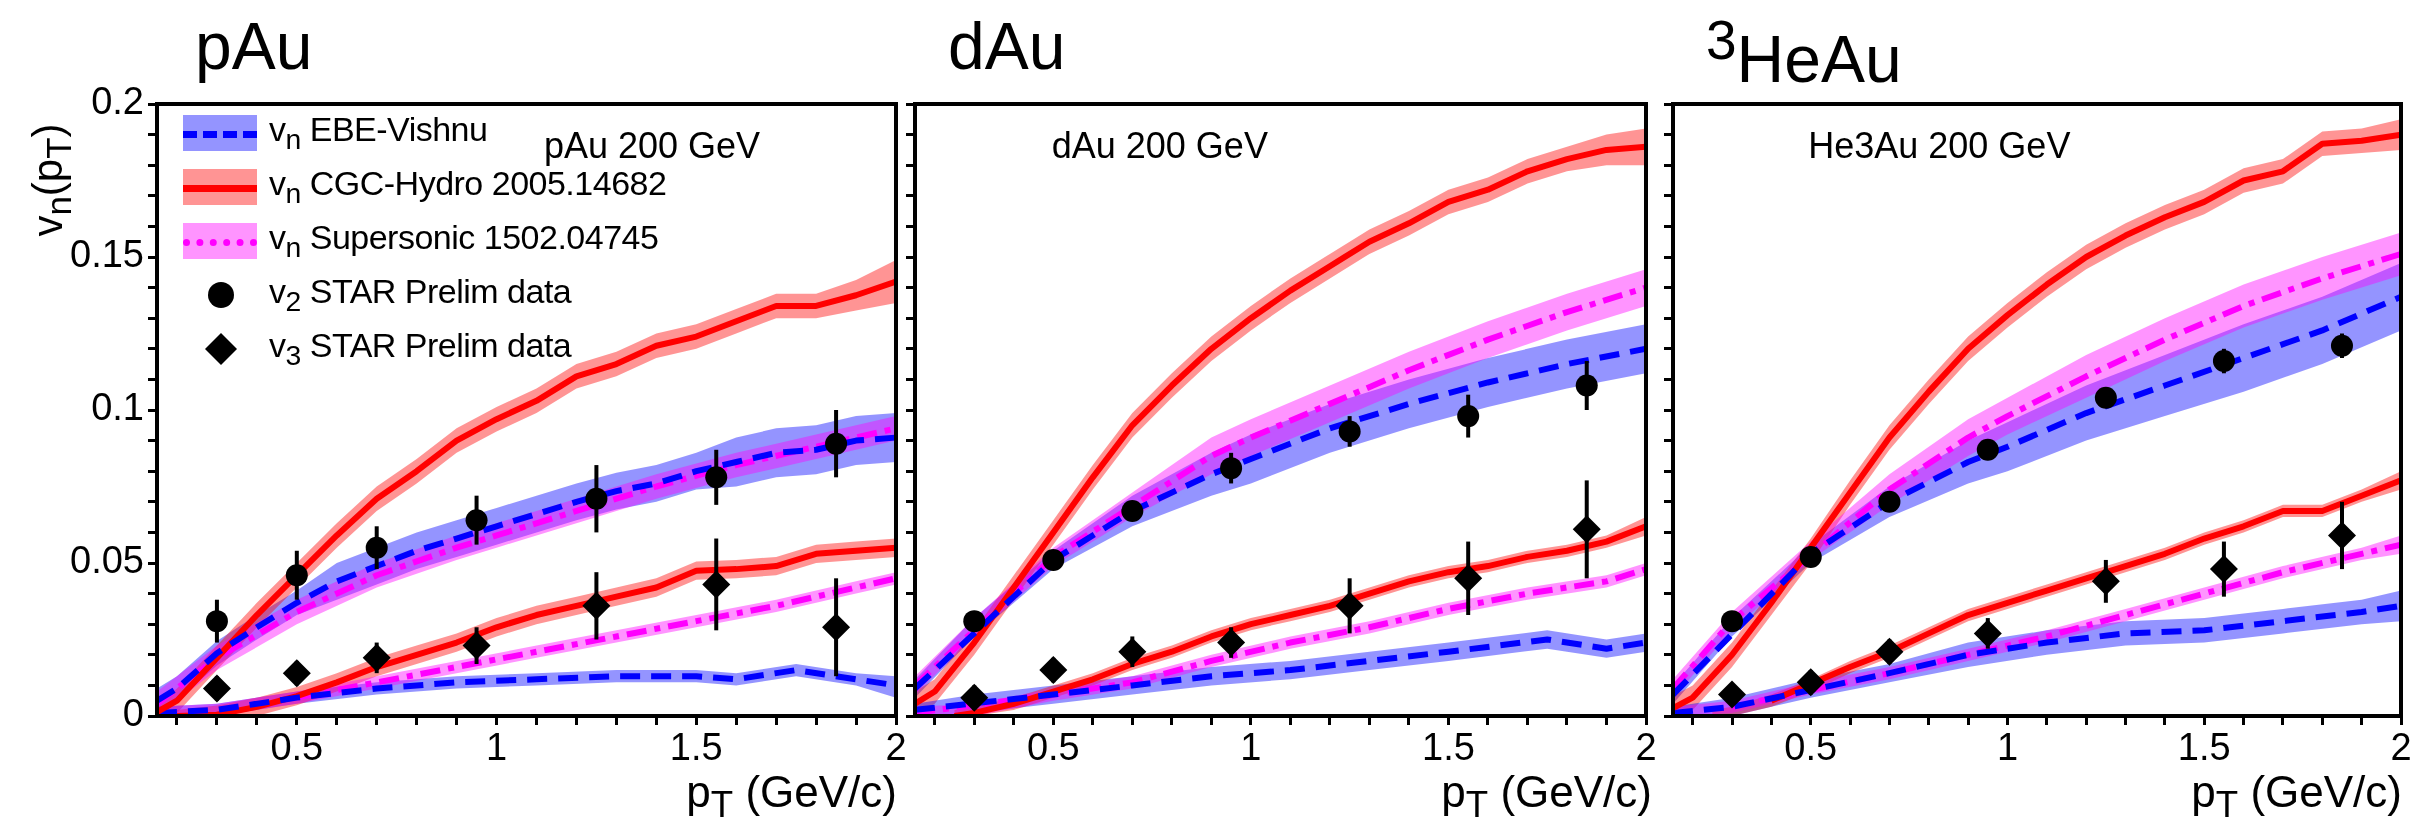 The width and height of the screenshot is (2418, 835). Describe the element at coordinates (107, 254) in the screenshot. I see `y-tick-label: 0.15` at that location.